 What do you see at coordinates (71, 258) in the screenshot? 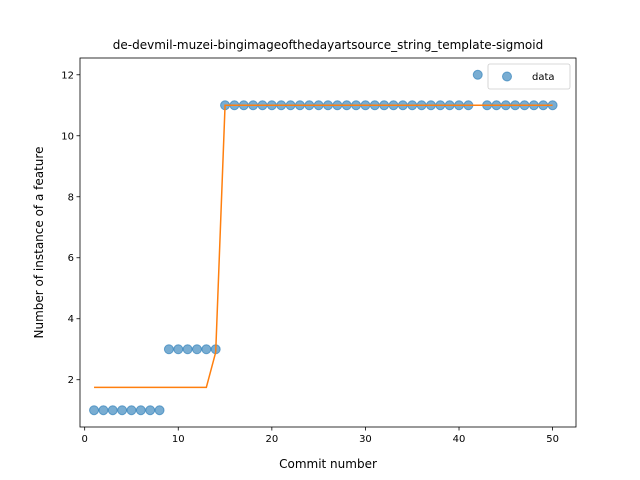
I see `y-tick-label: 6` at bounding box center [71, 258].